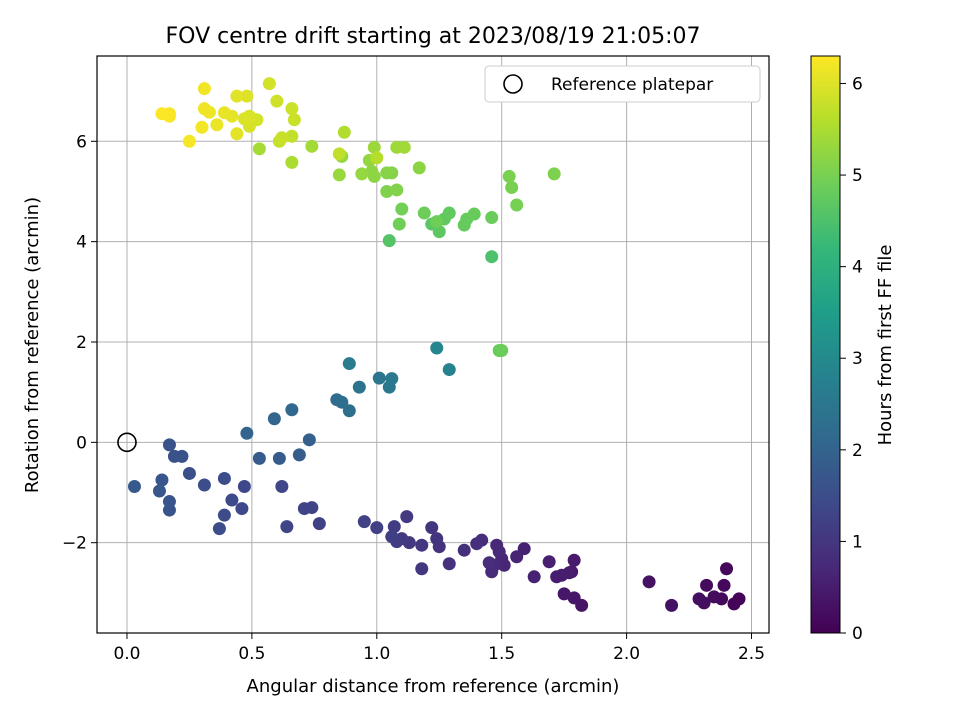  I want to click on x-axis-ticks: 0.0 0.5 1.0 1.5 2.0 2.5, so click(439, 648).